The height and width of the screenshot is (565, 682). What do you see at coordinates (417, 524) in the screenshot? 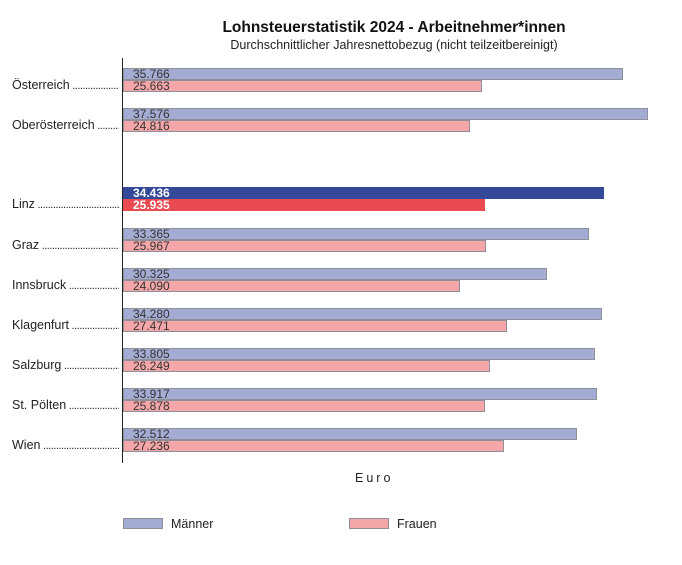
I see `legend-label-frauen: Frauen` at bounding box center [417, 524].